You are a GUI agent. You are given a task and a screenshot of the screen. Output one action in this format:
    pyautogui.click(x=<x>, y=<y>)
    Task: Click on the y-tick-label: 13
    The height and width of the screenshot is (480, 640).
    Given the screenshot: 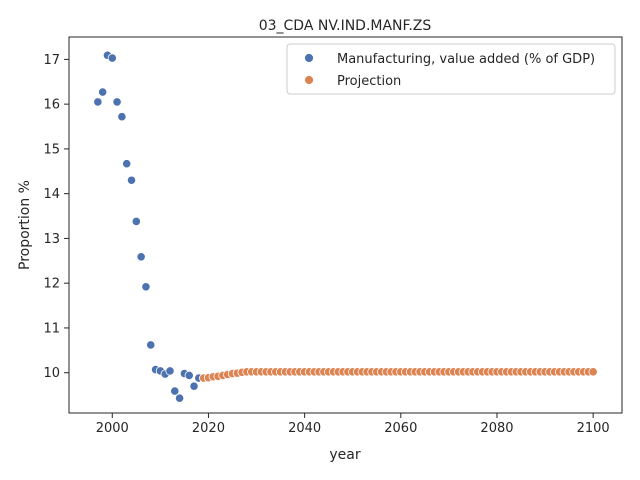 What is the action you would take?
    pyautogui.click(x=51, y=239)
    